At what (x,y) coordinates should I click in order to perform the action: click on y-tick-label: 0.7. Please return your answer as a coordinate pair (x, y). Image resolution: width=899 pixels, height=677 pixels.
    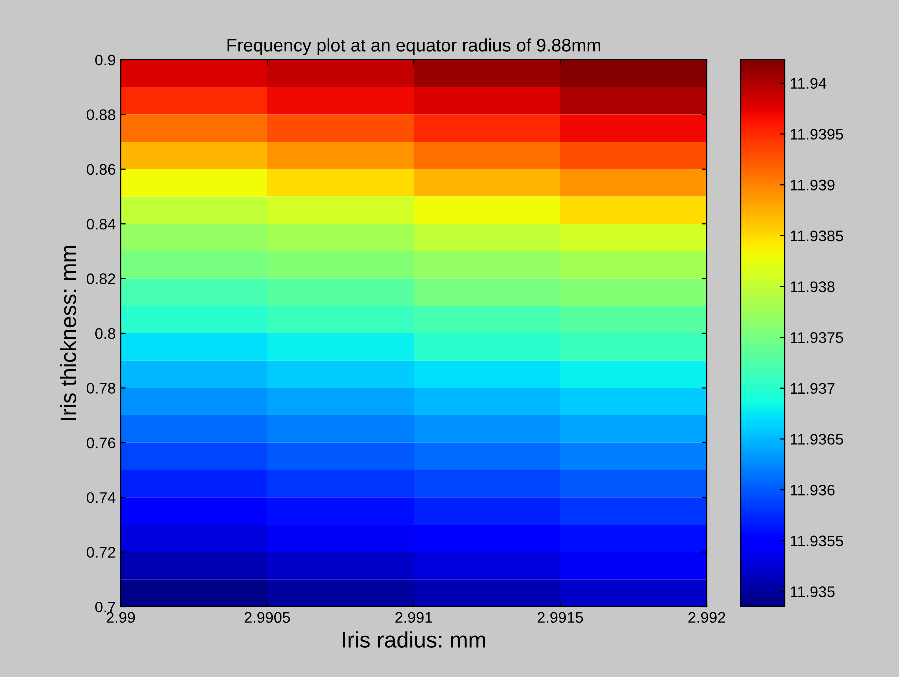
    Looking at the image, I should click on (106, 607).